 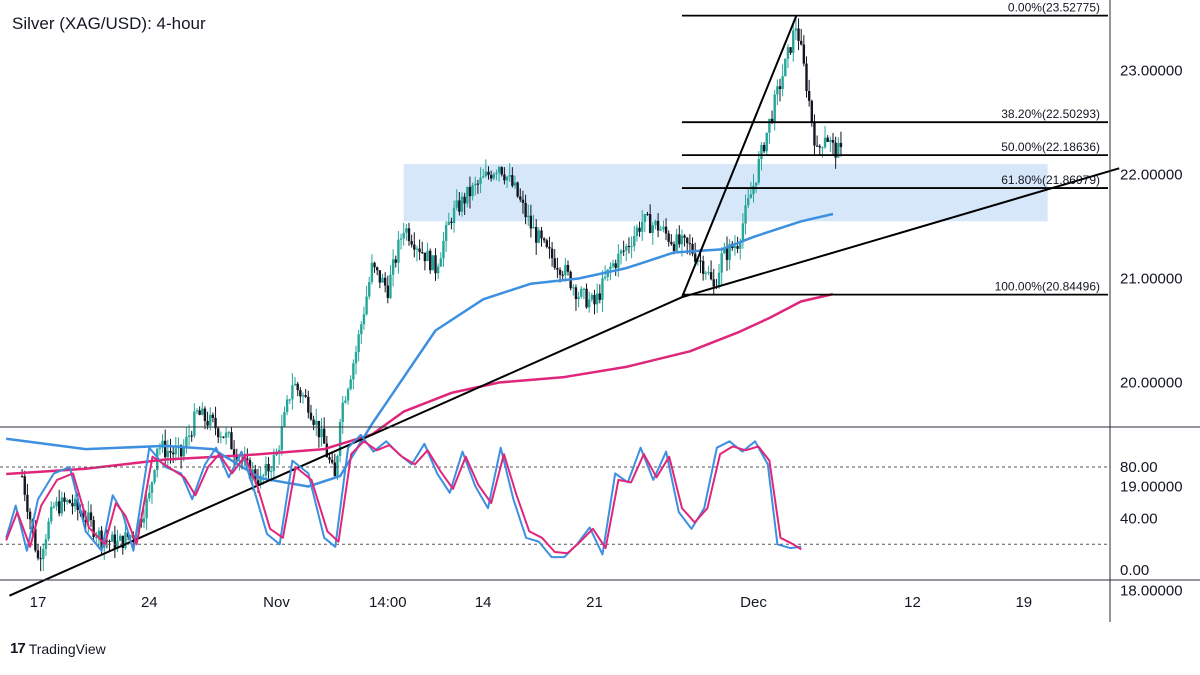 I want to click on tradingview-logo: 17 TradingView, so click(x=58, y=648).